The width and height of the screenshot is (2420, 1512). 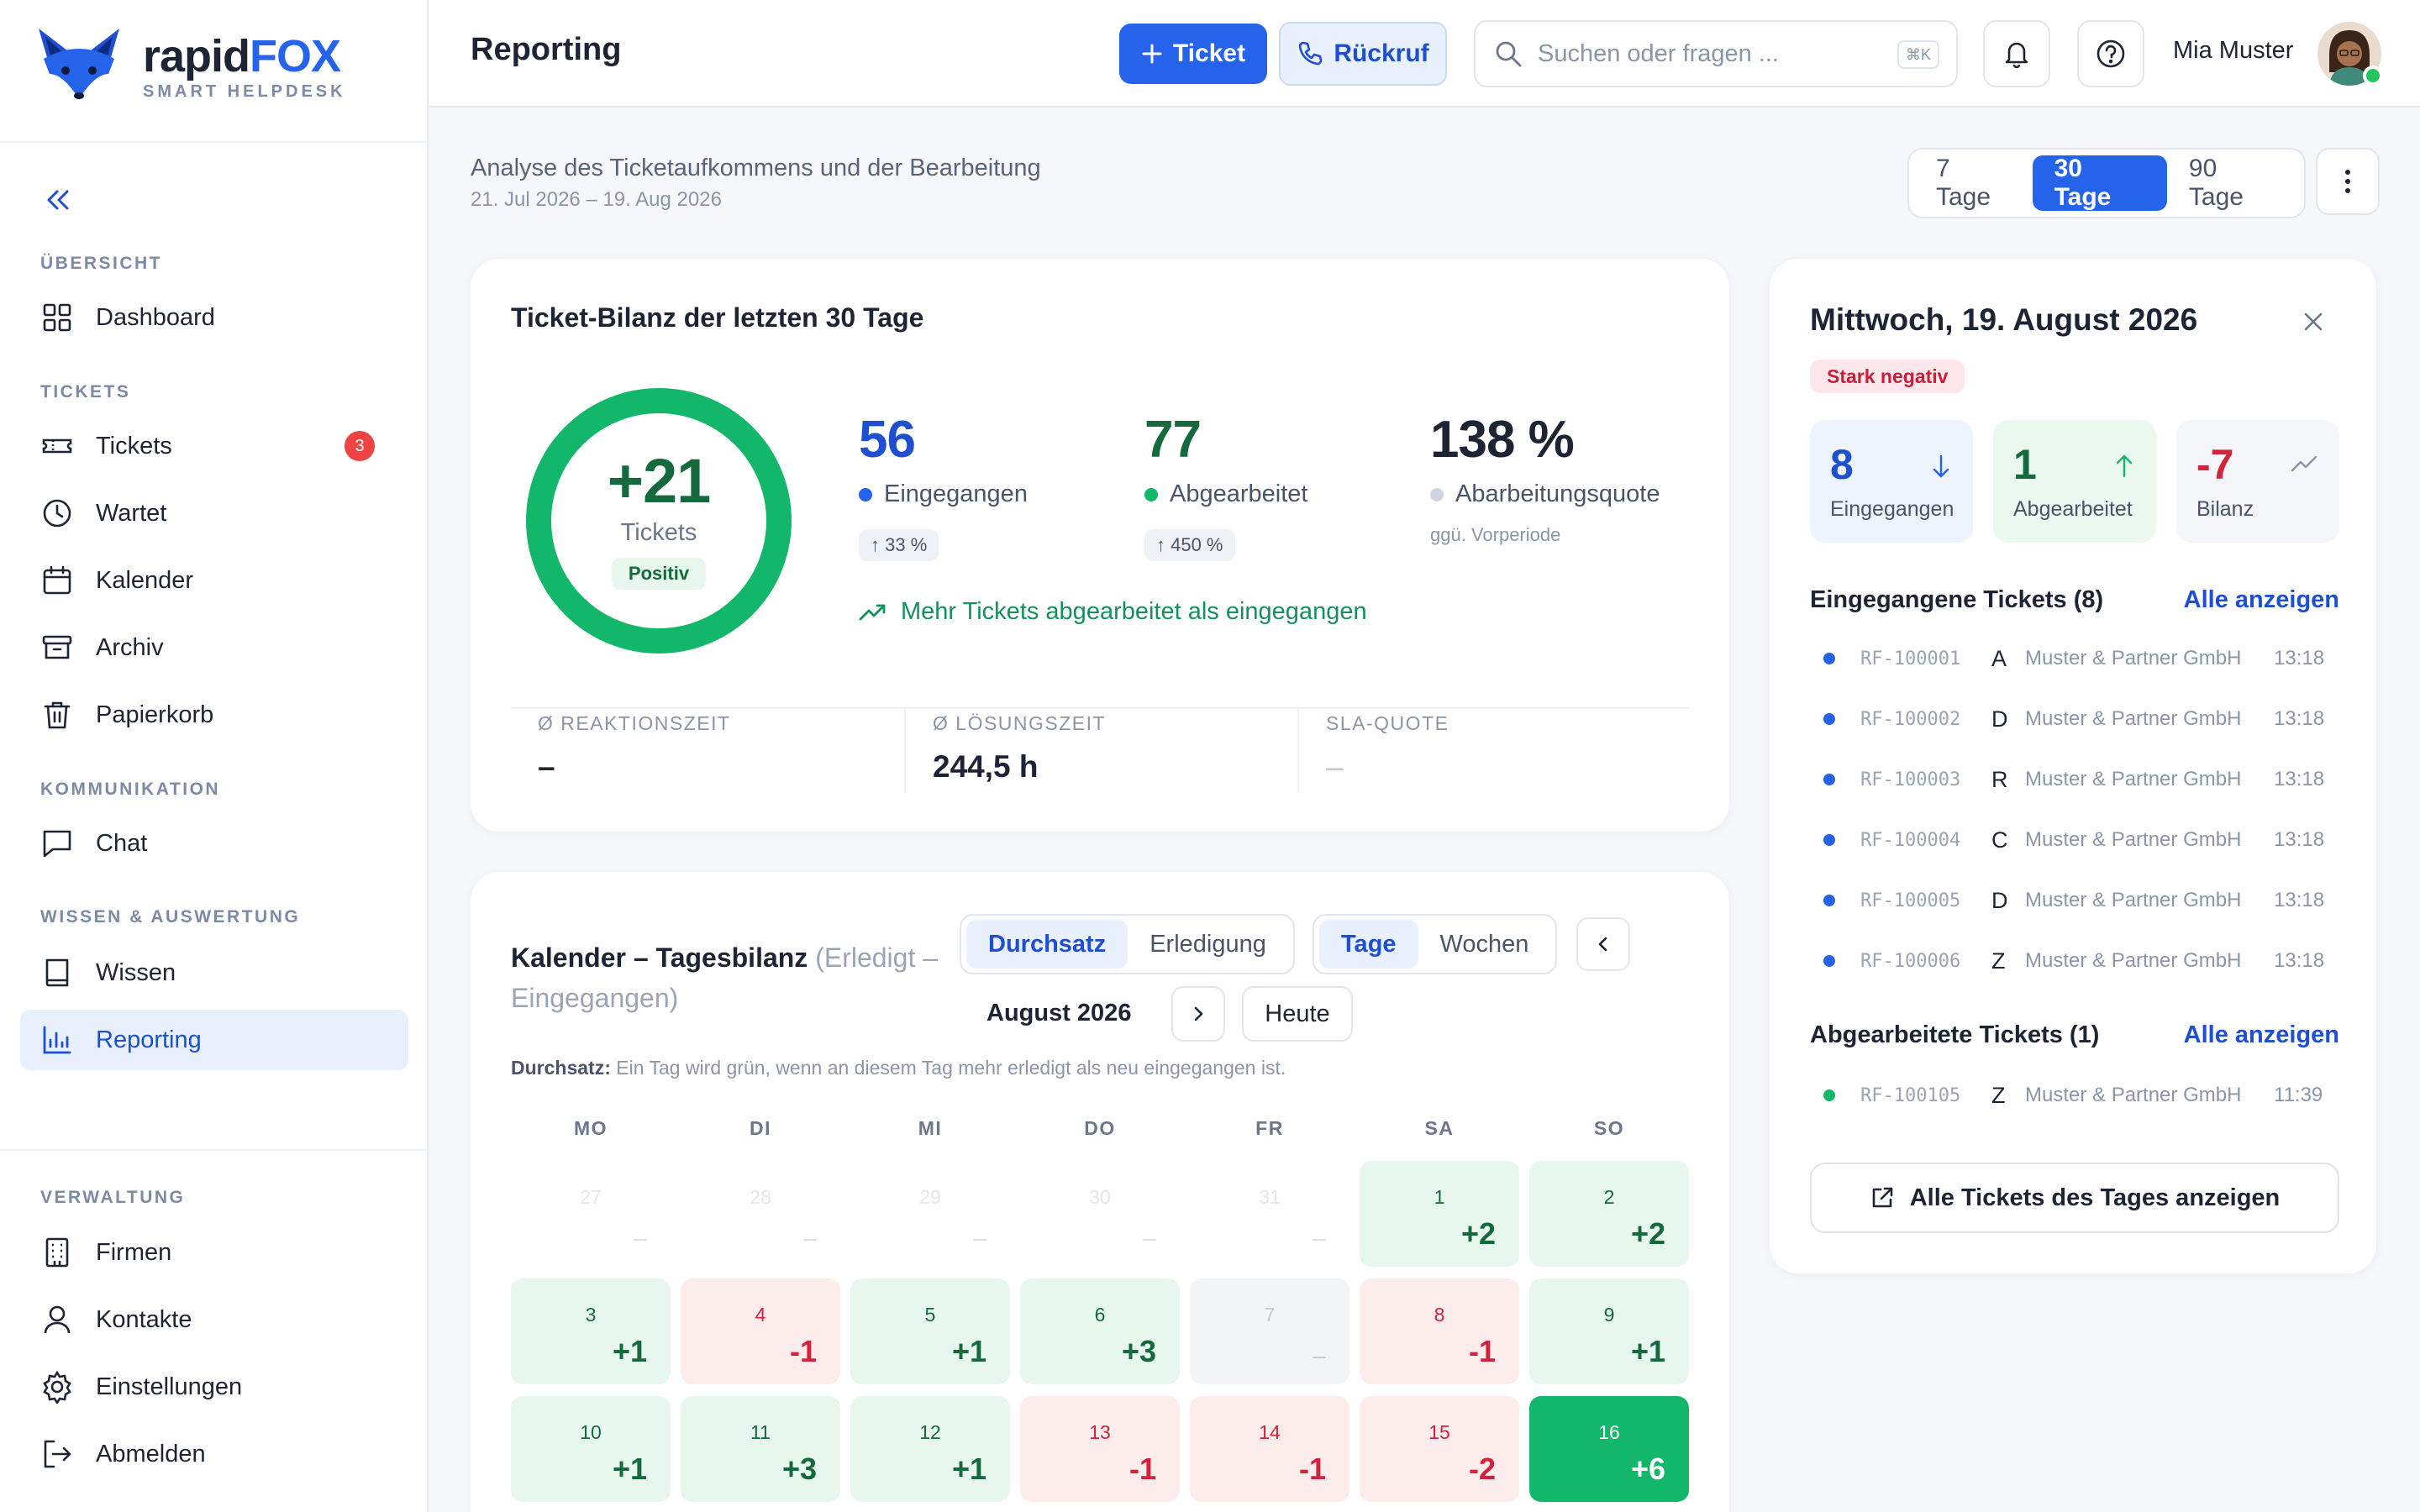 I want to click on new-ticket-button: Ticket, so click(x=1193, y=54).